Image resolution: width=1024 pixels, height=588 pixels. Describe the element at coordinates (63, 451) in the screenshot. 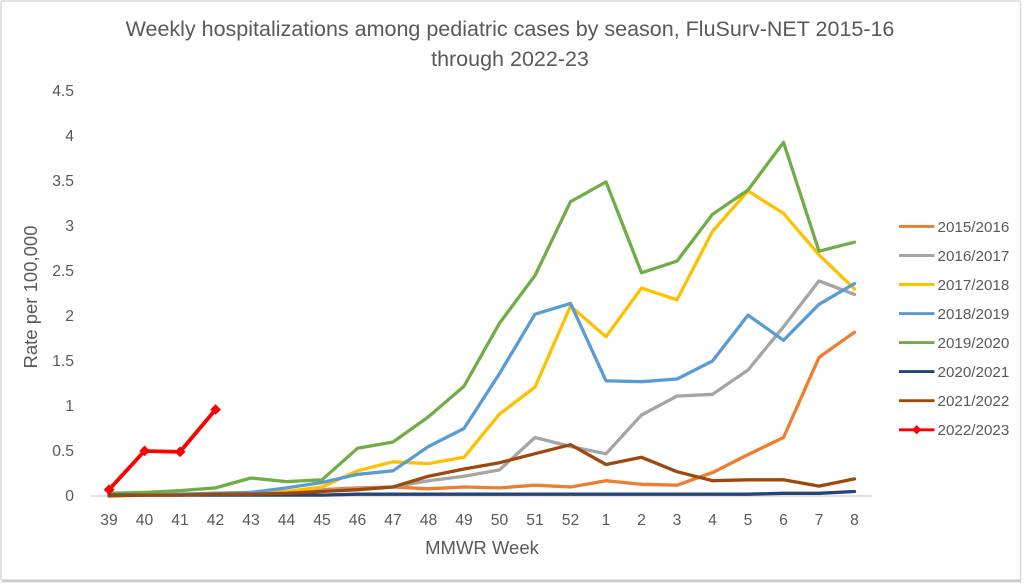

I see `svg-text: 0.5` at that location.